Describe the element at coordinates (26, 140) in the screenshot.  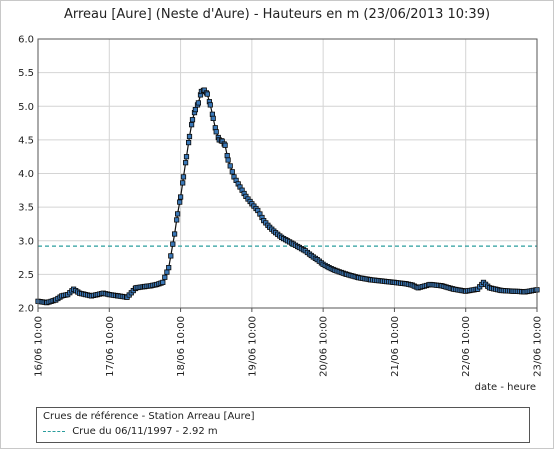
I see `y-tick-label: 4.5` at that location.